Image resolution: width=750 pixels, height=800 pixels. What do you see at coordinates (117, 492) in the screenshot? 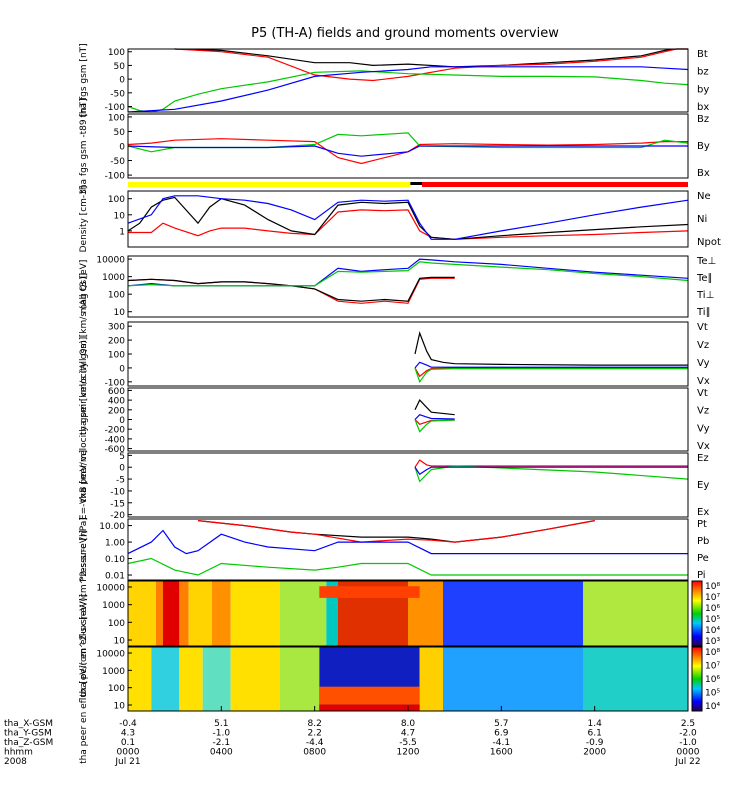
I see `y-tick-label: -10` at bounding box center [117, 492].